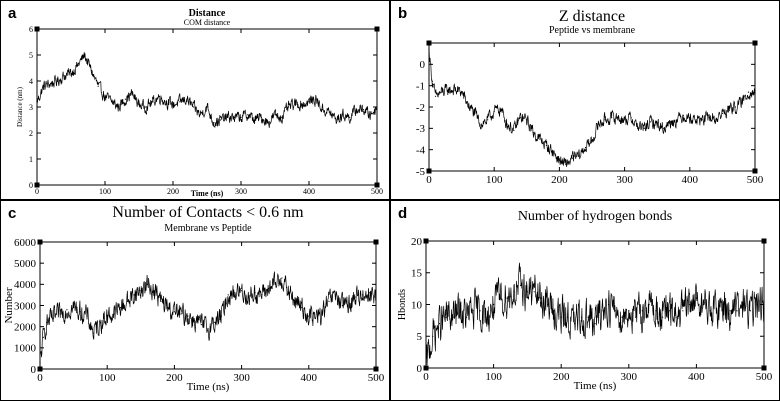 The height and width of the screenshot is (401, 780). What do you see at coordinates (421, 172) in the screenshot?
I see `y-tick-label: -5` at bounding box center [421, 172].